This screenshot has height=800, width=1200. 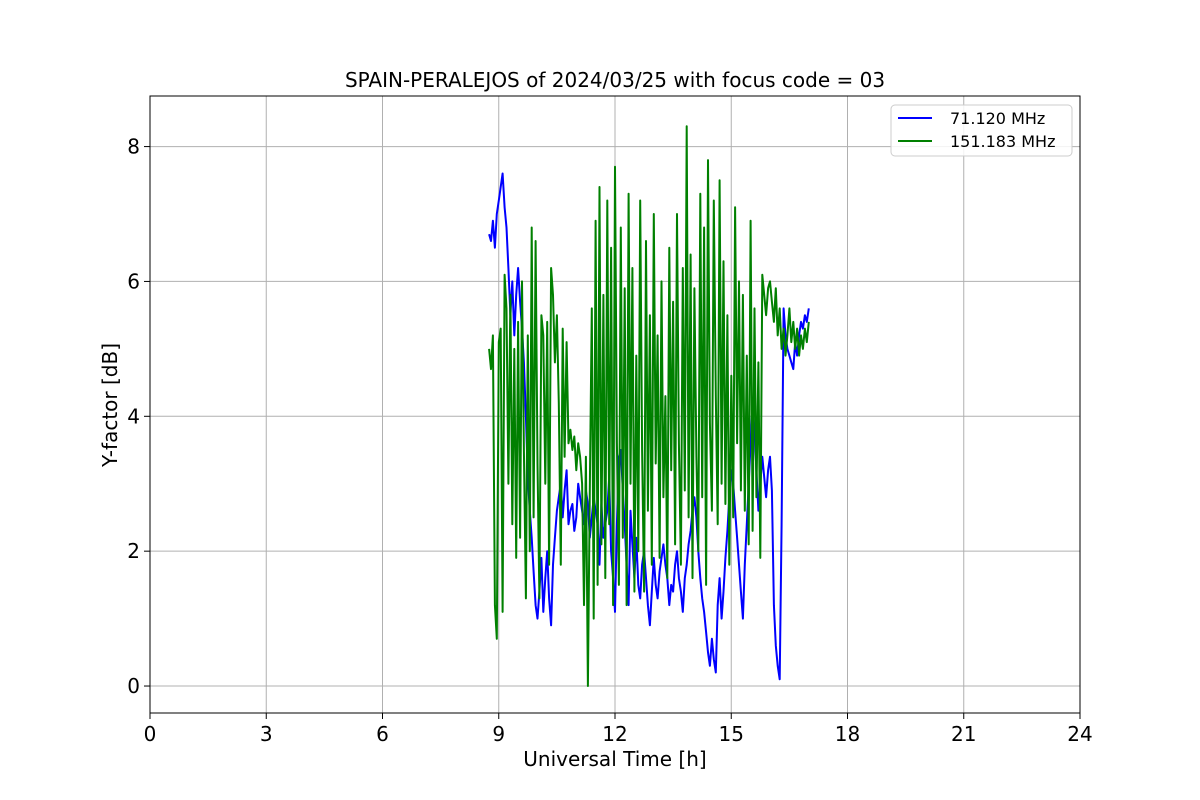 I want to click on x-axis-label: Universal Time [h], so click(x=614, y=759).